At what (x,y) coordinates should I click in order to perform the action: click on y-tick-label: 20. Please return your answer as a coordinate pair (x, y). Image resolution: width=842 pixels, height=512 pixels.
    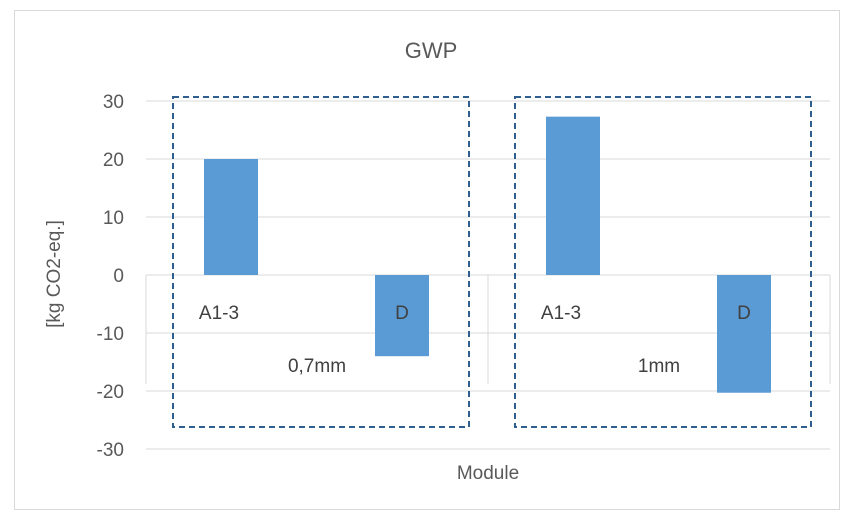
    Looking at the image, I should click on (113, 160).